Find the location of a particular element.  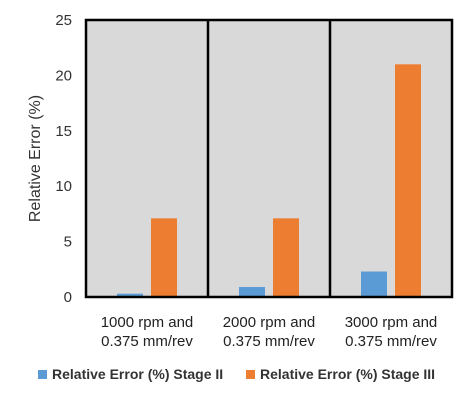

legend-label: Relative Error (%) Stage III is located at coordinates (347, 374).